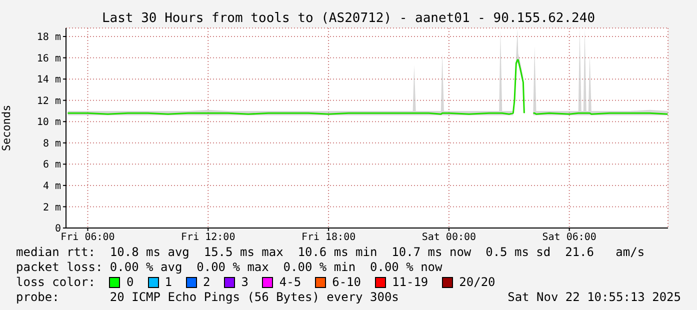 The image size is (697, 310). I want to click on x-tick-label: Fri 18:00, so click(328, 238).